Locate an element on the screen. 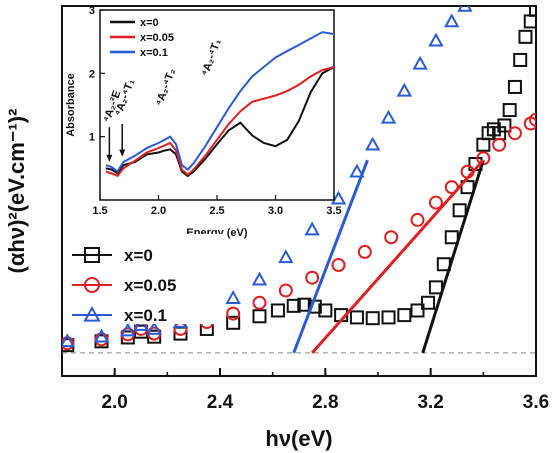  inset-legend-label: x=0.05 is located at coordinates (157, 38).